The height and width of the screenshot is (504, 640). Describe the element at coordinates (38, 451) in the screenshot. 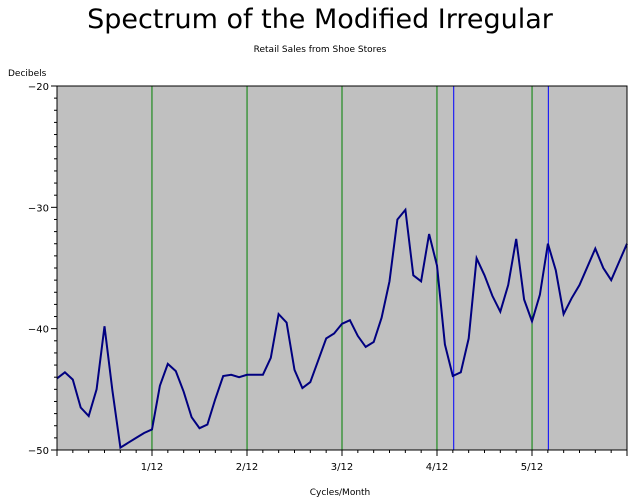

I see `y-tick-label: −50` at that location.